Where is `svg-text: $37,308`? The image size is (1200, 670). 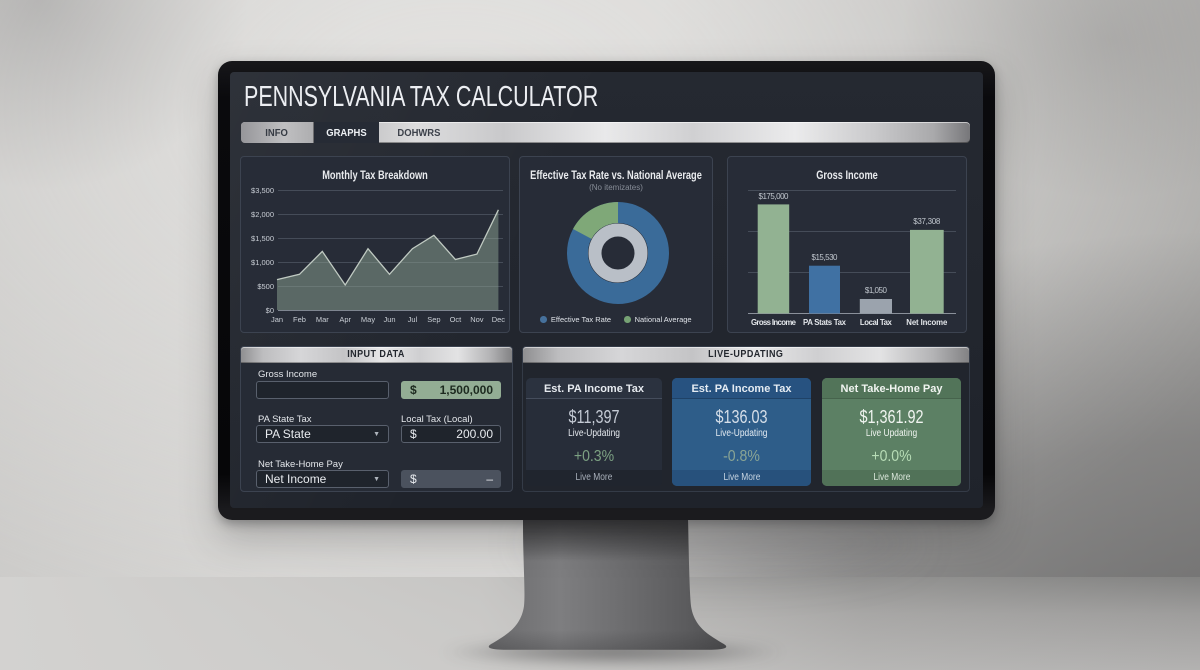 svg-text: $37,308 is located at coordinates (927, 221).